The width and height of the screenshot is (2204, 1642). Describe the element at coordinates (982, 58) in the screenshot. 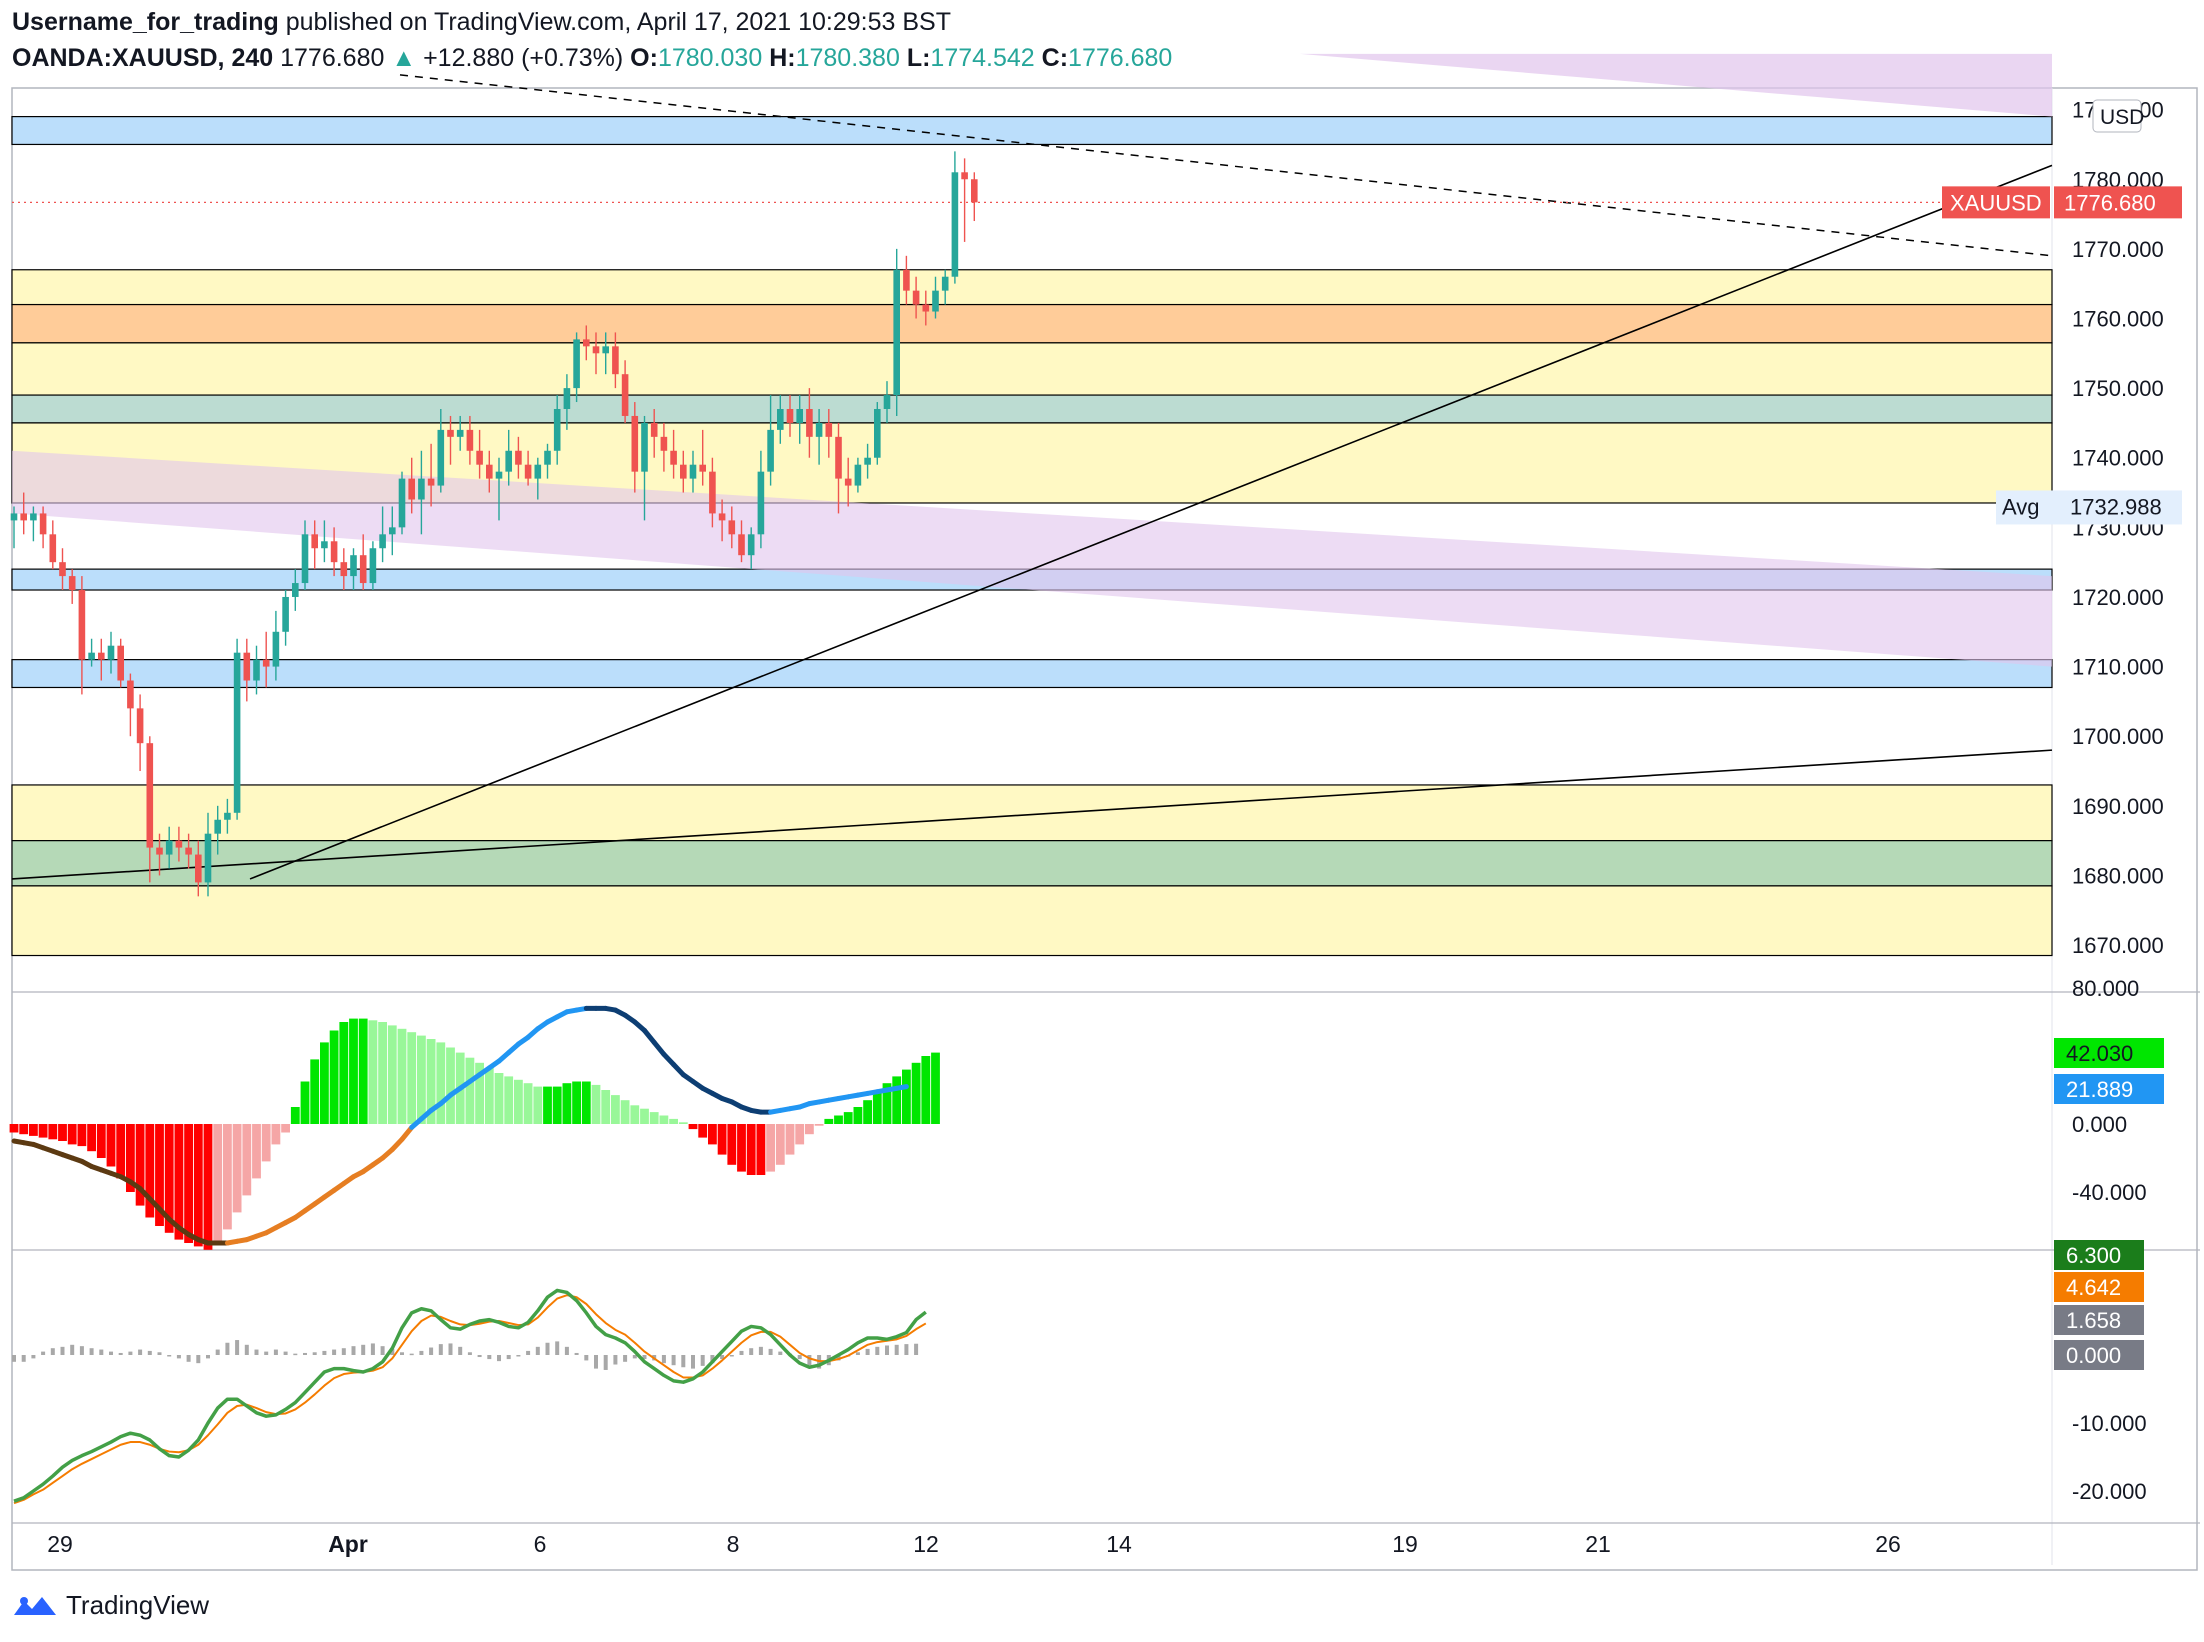

I see `low-value: 1774.542` at that location.